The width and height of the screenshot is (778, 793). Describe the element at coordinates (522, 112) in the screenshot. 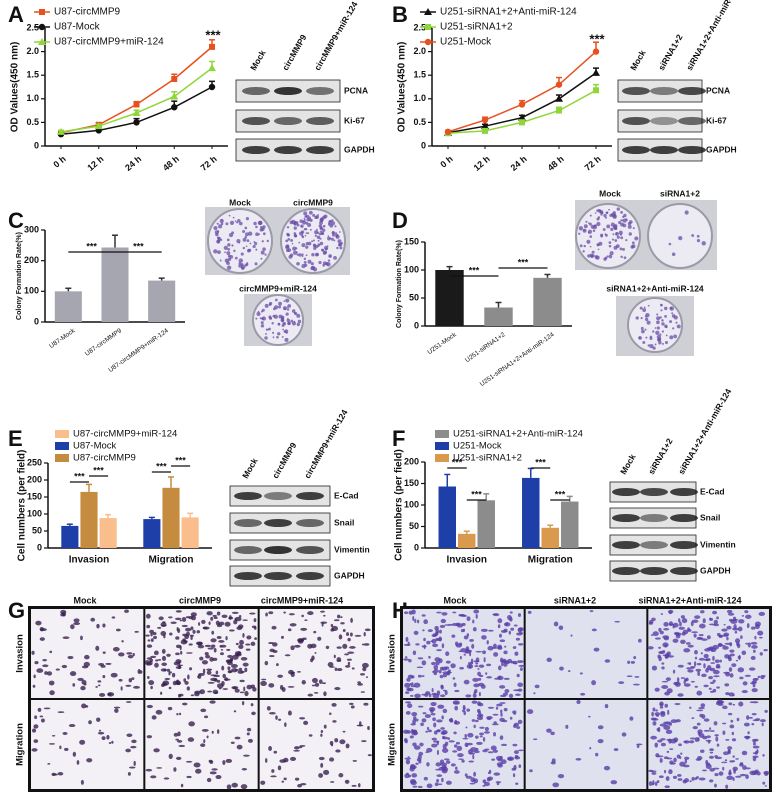

I see `line` at that location.